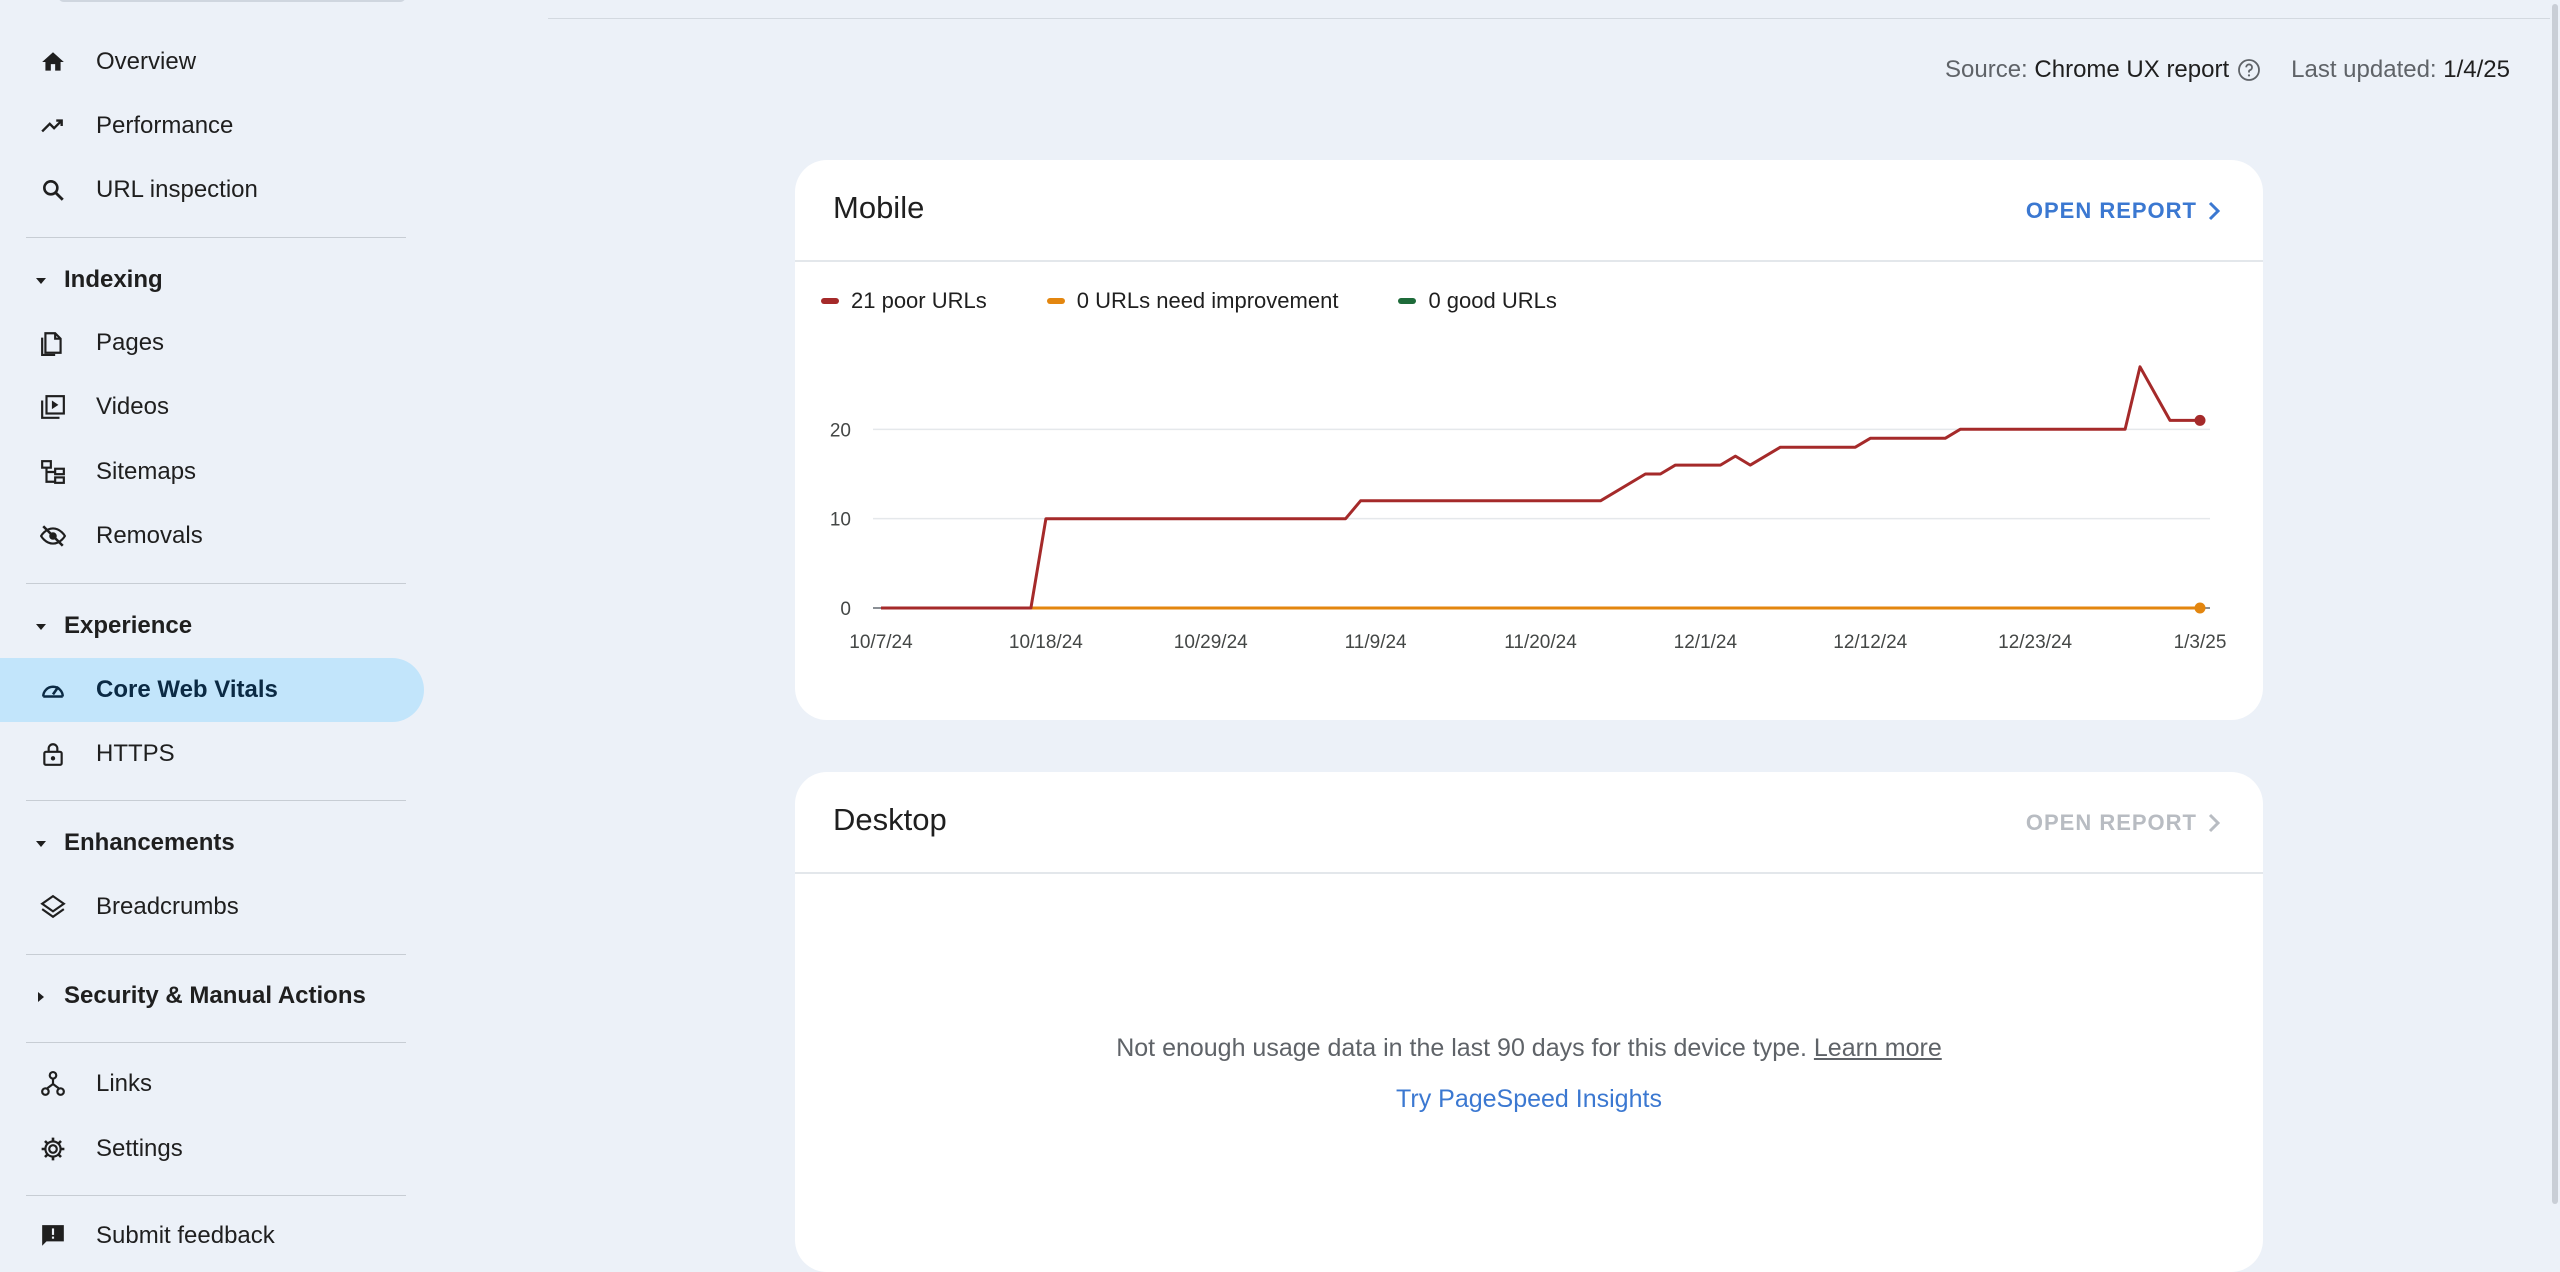  What do you see at coordinates (212, 626) in the screenshot?
I see `section-experience: Experience` at bounding box center [212, 626].